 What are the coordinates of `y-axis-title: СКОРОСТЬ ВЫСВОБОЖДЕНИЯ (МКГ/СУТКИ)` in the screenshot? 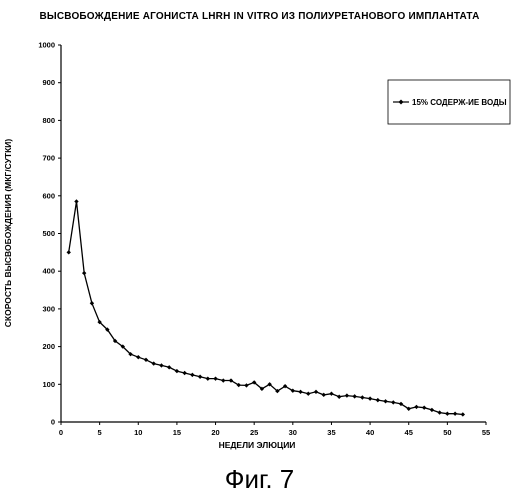 It's located at (8, 233).